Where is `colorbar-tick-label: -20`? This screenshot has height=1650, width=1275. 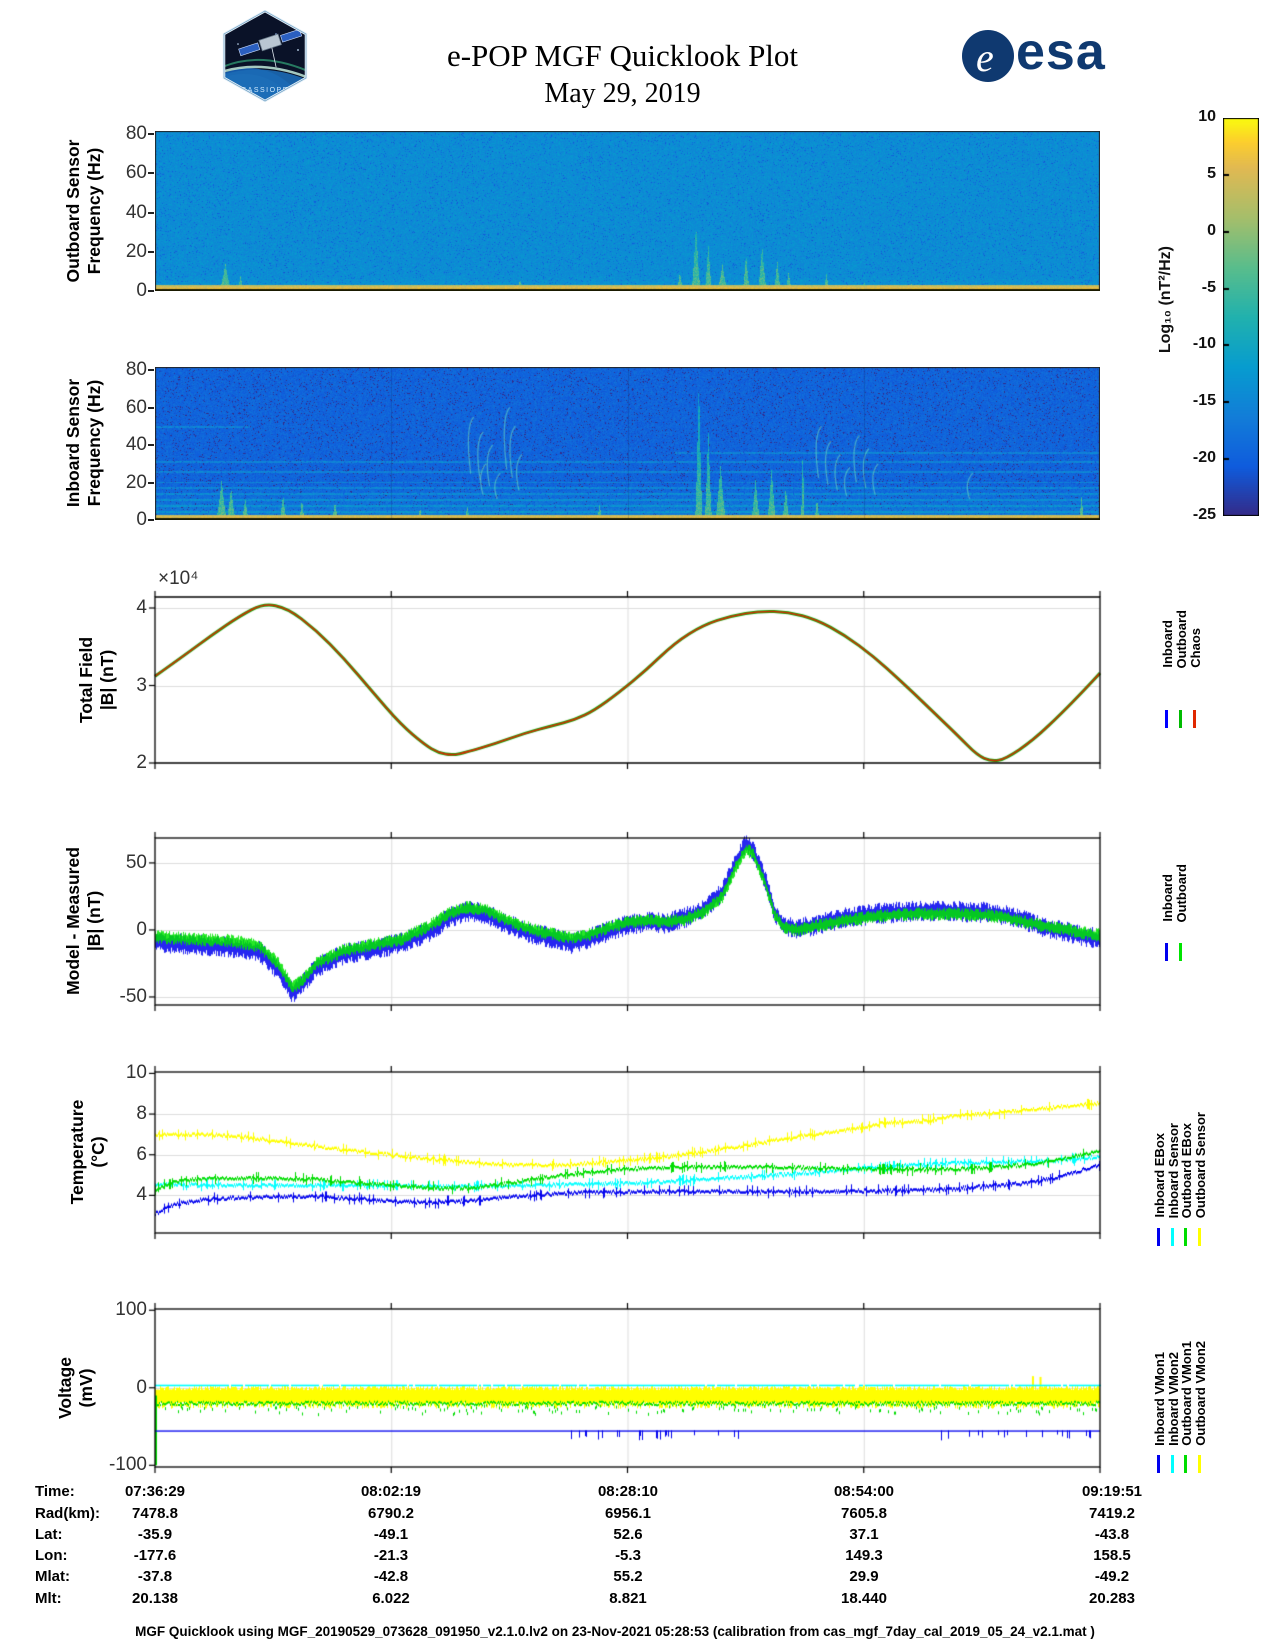
colorbar-tick-label: -20 is located at coordinates (1204, 458).